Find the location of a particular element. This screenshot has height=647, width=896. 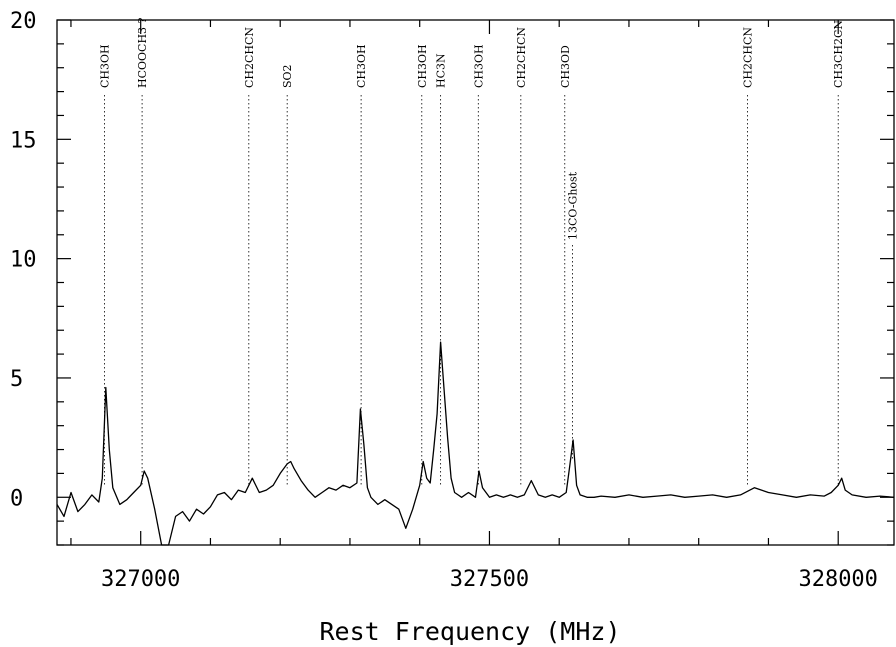

x-tick-label: 327500 is located at coordinates (489, 579).